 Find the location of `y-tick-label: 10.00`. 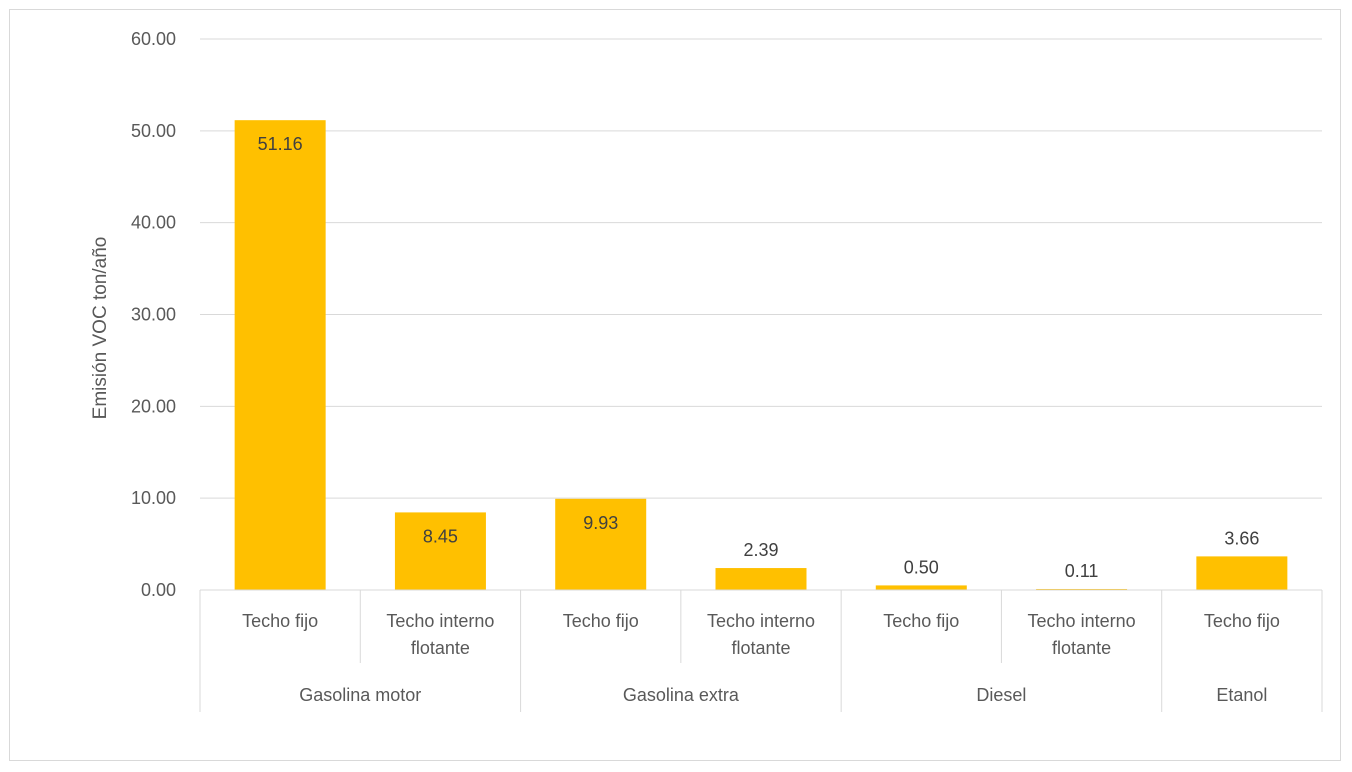

y-tick-label: 10.00 is located at coordinates (153, 498).